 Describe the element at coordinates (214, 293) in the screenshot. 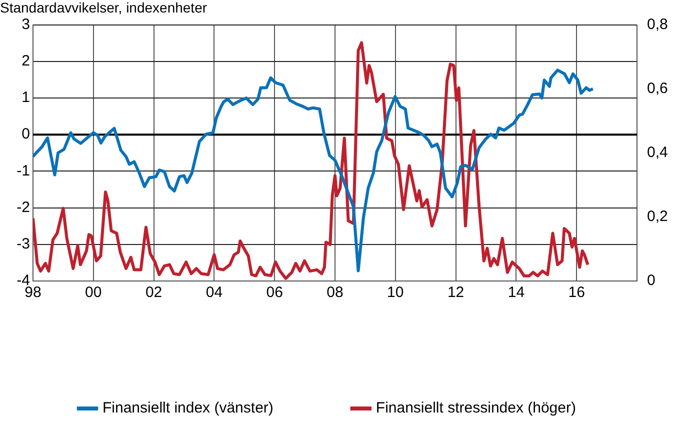

I see `x-tick-label: 04` at that location.